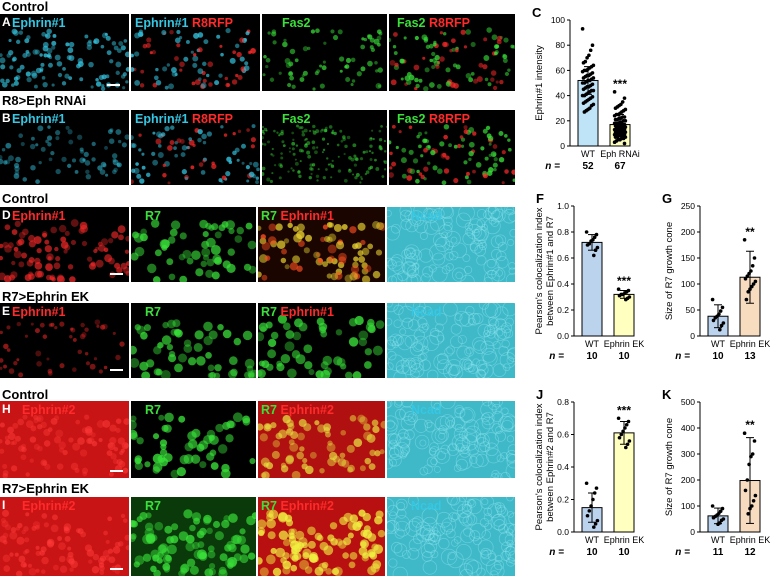 The width and height of the screenshot is (784, 581). Describe the element at coordinates (321, 340) in the screenshot. I see `micrograph-e3: R7 Ephrin#1` at that location.